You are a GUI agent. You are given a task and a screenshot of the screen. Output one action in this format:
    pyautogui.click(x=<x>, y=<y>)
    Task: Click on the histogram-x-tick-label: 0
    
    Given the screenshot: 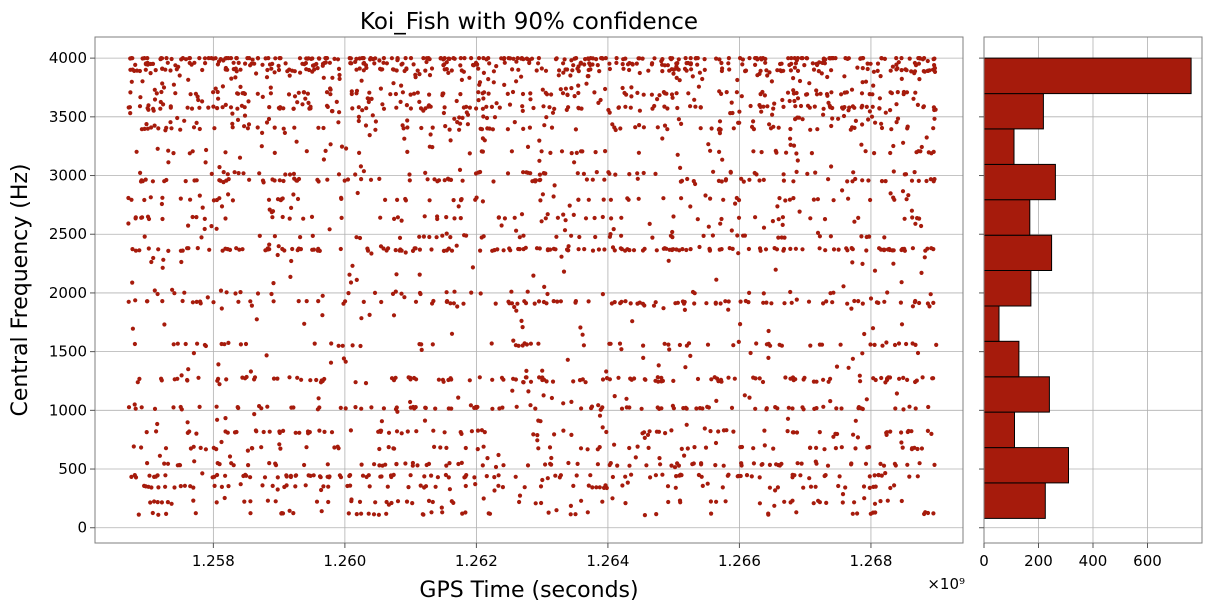 What is the action you would take?
    pyautogui.click(x=984, y=561)
    